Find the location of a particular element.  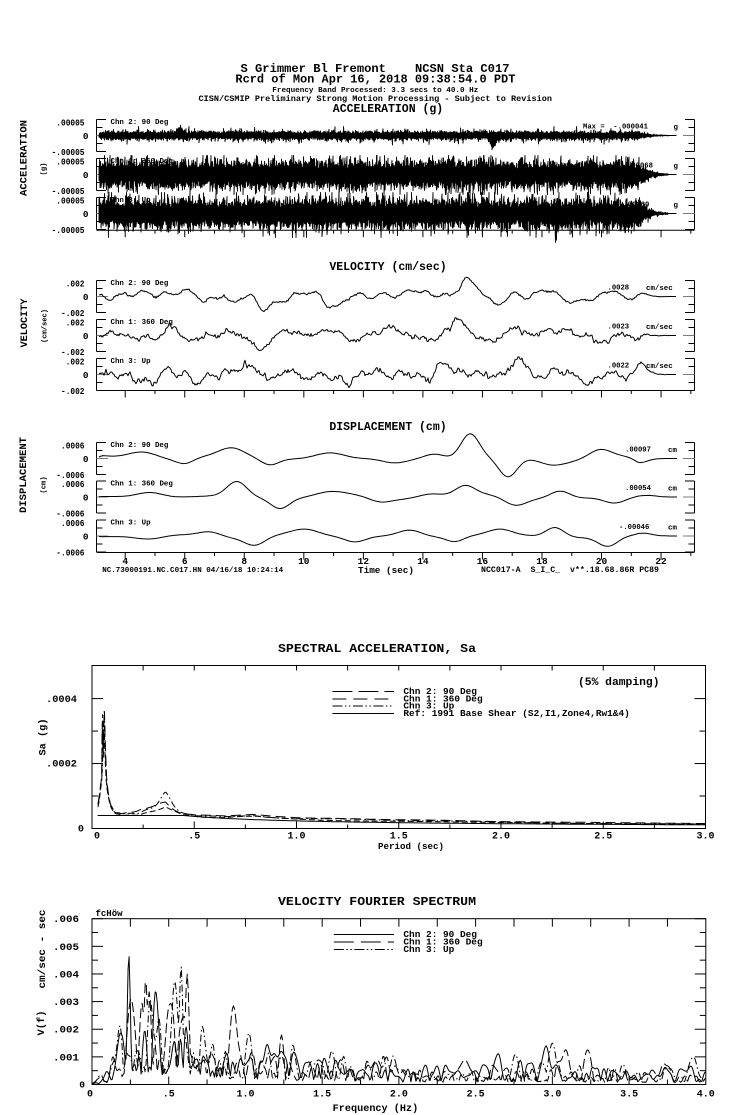

svg-text: -.00046 is located at coordinates (634, 528).